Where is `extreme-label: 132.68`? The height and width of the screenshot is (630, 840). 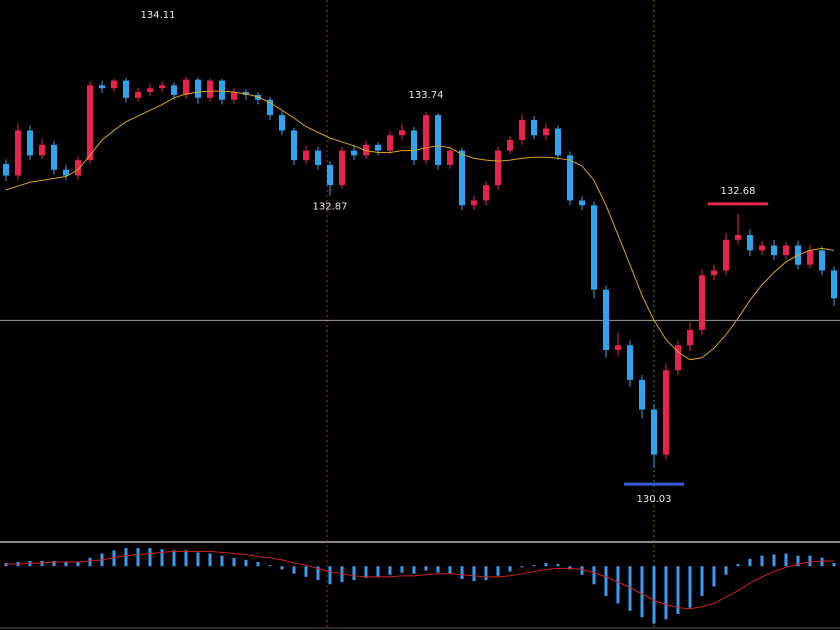
extreme-label: 132.68 is located at coordinates (738, 191).